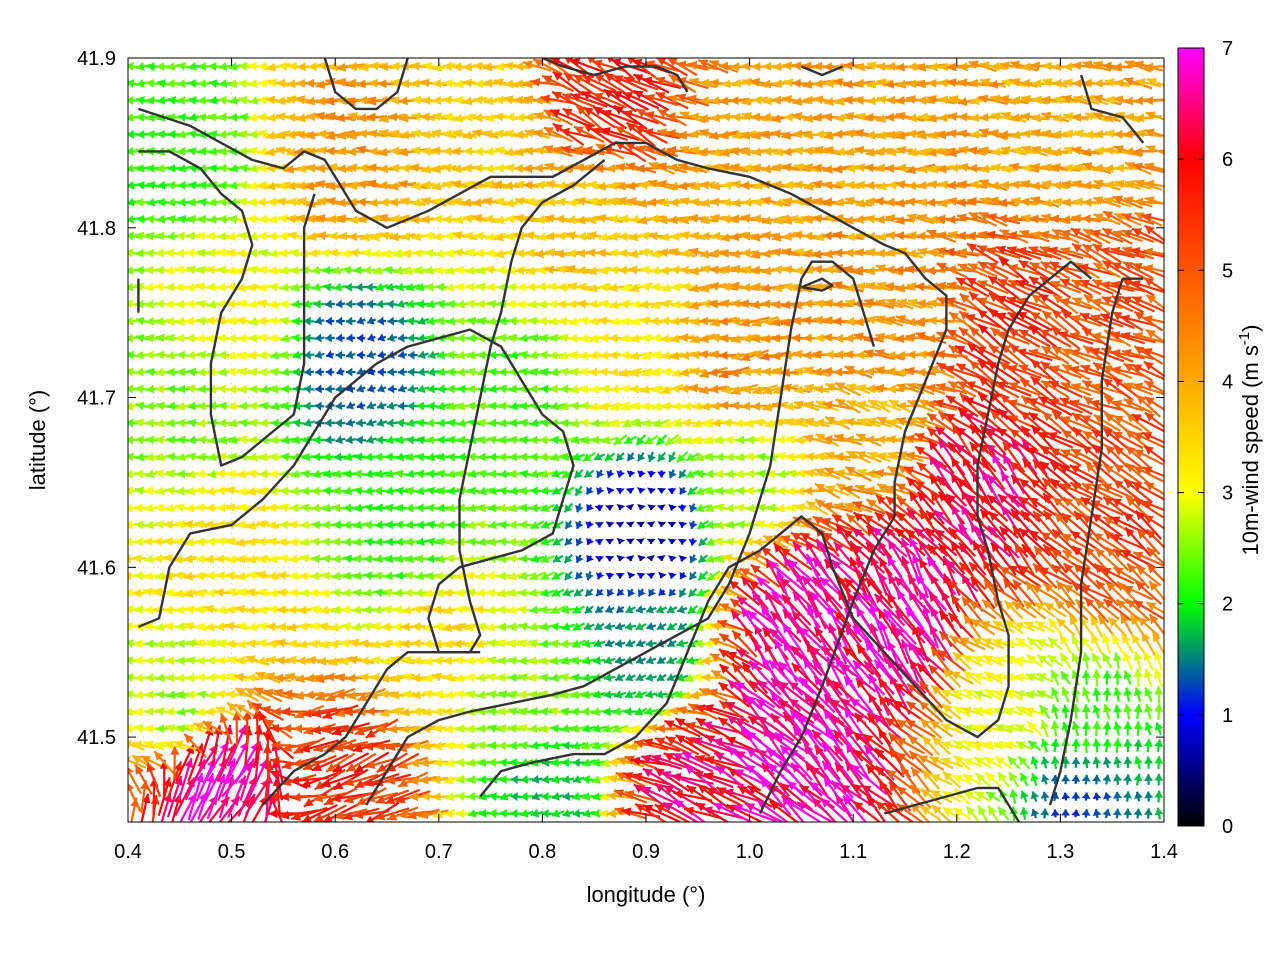 The image size is (1280, 960). Describe the element at coordinates (96, 59) in the screenshot. I see `y-tick-label: 41.9` at that location.